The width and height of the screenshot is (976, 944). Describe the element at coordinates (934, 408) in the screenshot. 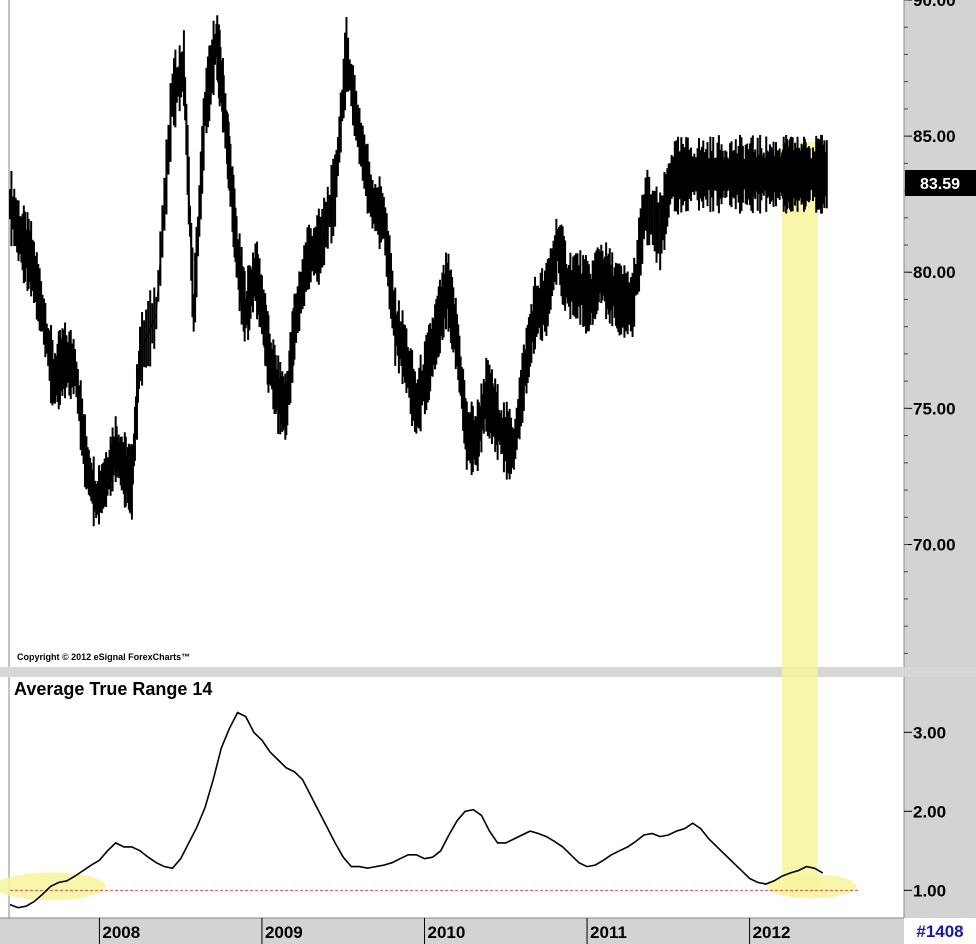

I see `price-tick-label: 75.00` at that location.